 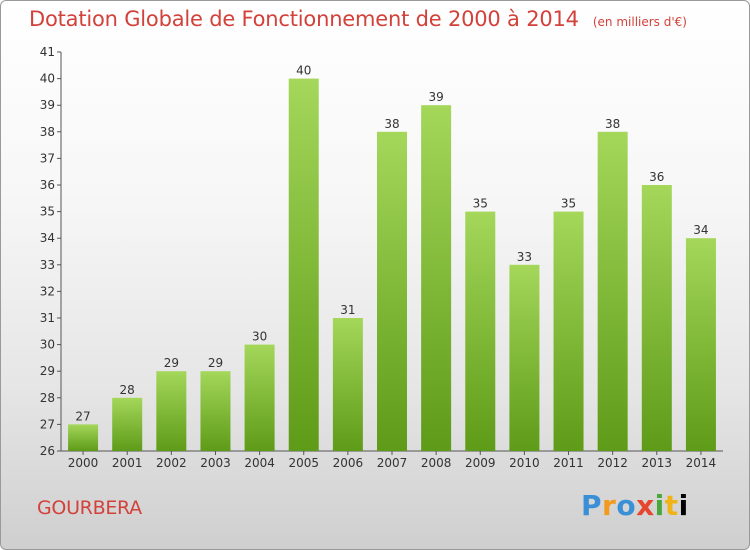 I want to click on x-tick-label: 2007, so click(x=392, y=463).